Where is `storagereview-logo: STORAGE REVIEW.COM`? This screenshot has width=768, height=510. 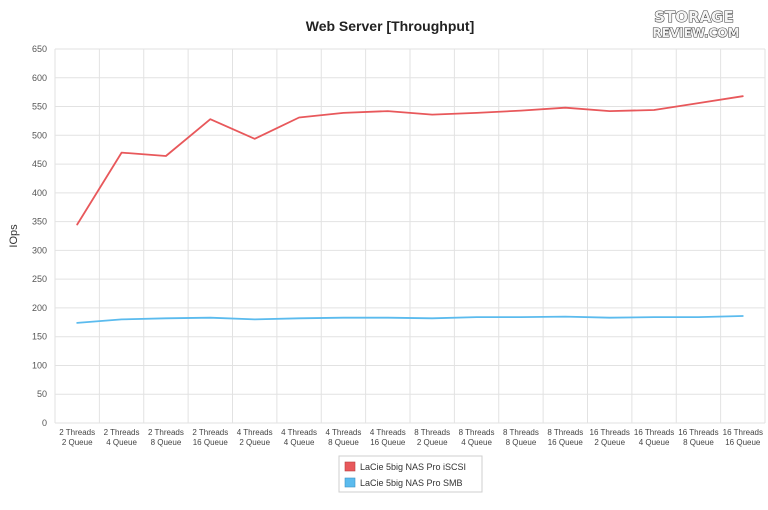
storagereview-logo: STORAGE REVIEW.COM is located at coordinates (696, 23).